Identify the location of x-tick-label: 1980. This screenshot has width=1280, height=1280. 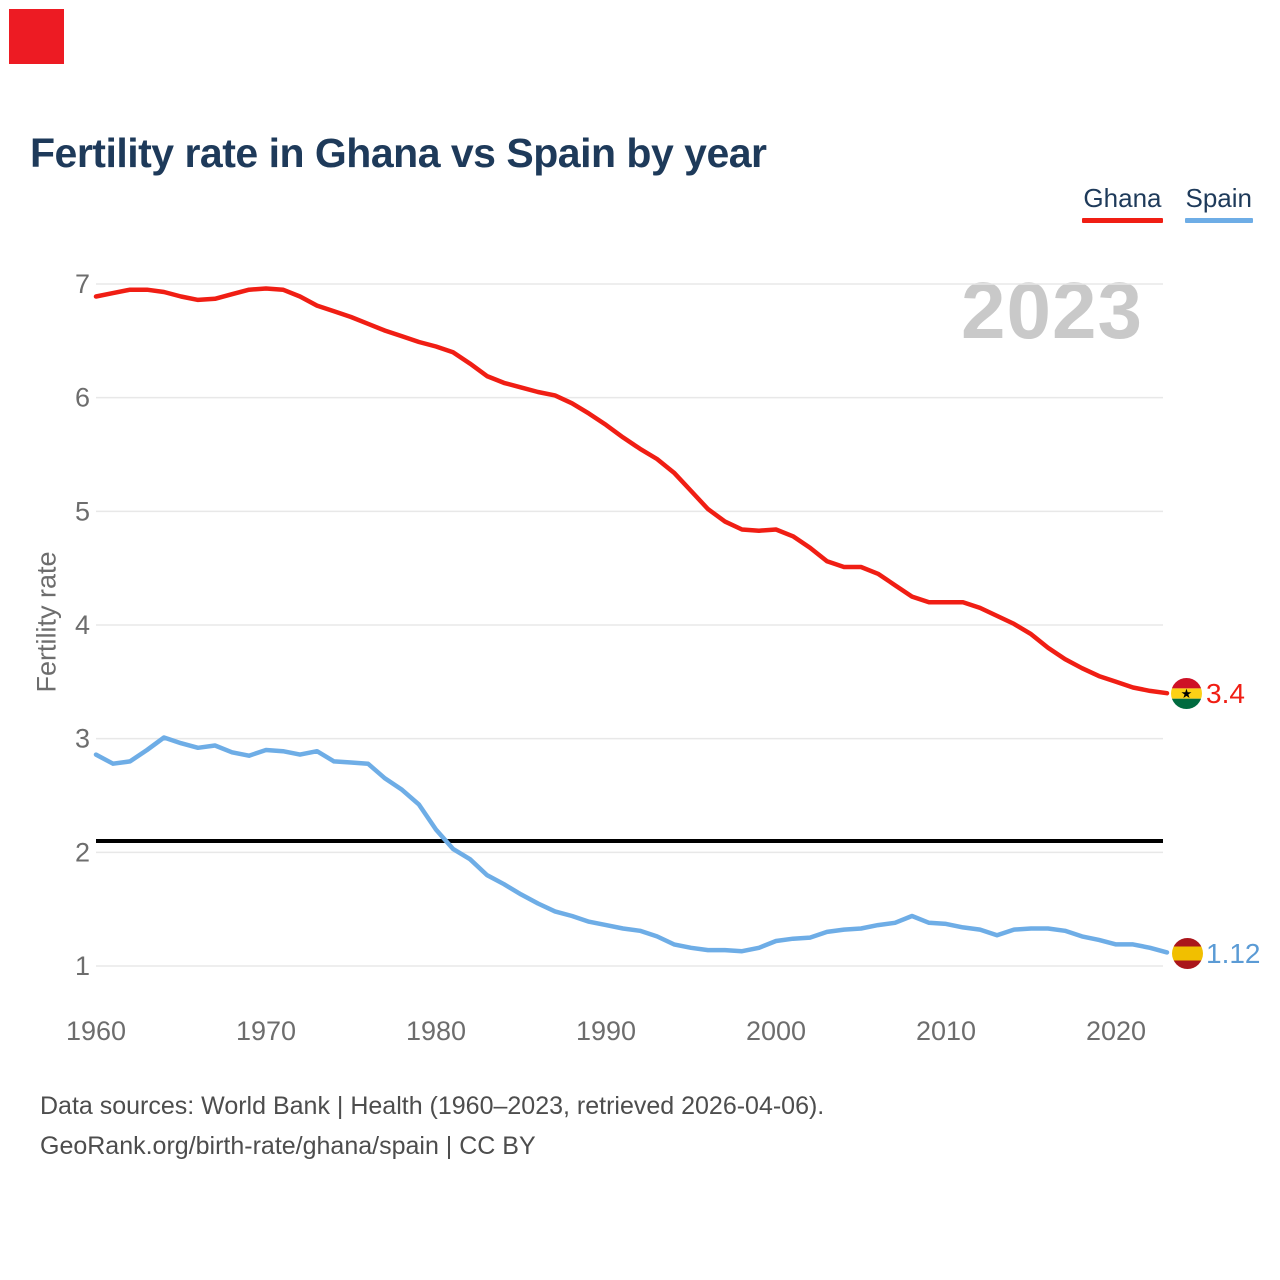
(436, 1031).